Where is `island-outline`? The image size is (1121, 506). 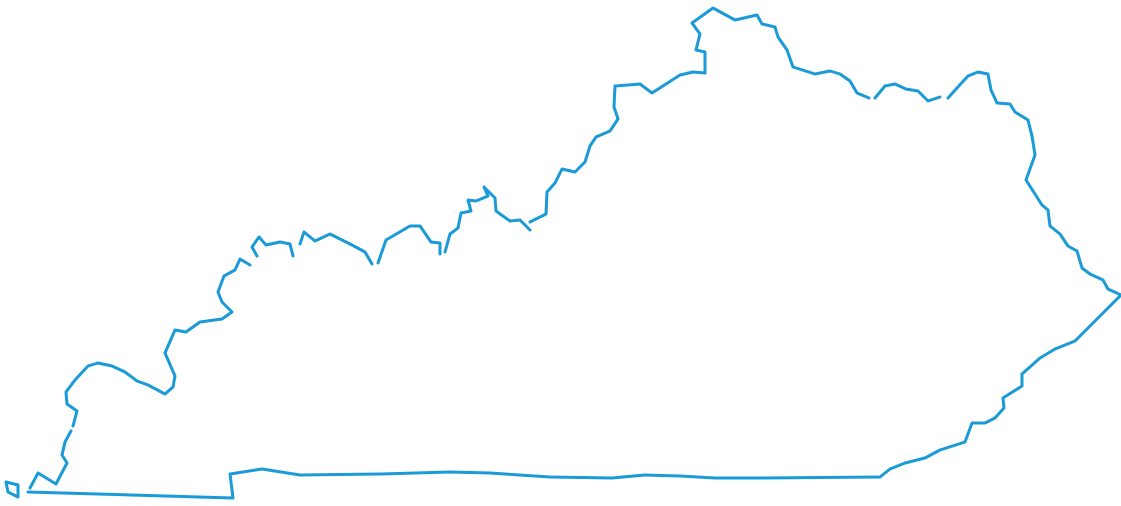 island-outline is located at coordinates (12, 489).